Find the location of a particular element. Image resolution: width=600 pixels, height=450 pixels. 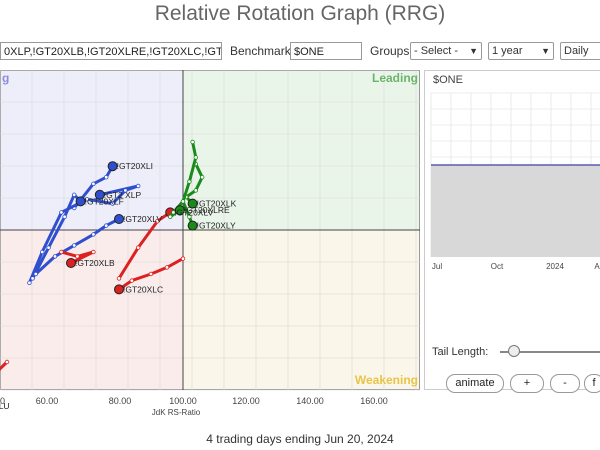

frequency-select: Daily is located at coordinates (580, 51).